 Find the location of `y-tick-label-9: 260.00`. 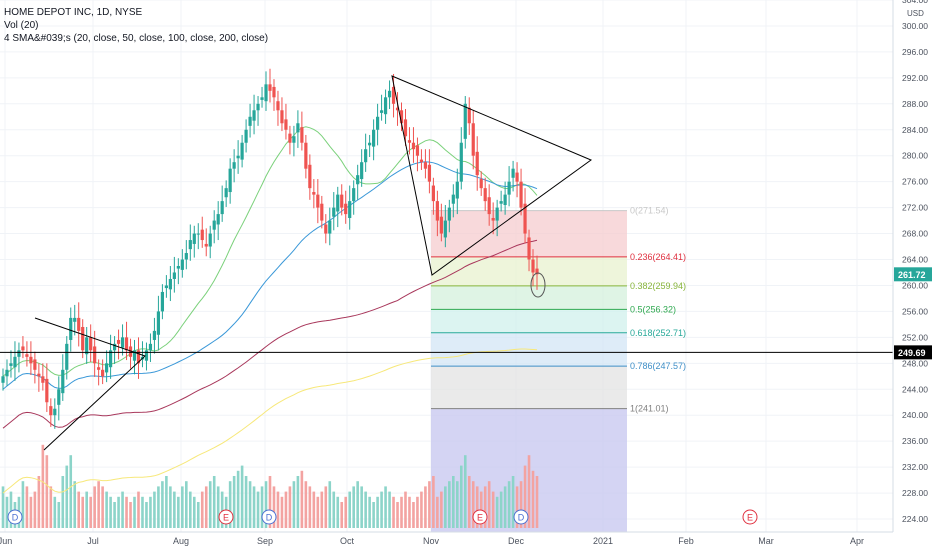

y-tick-label-9: 260.00 is located at coordinates (915, 285).